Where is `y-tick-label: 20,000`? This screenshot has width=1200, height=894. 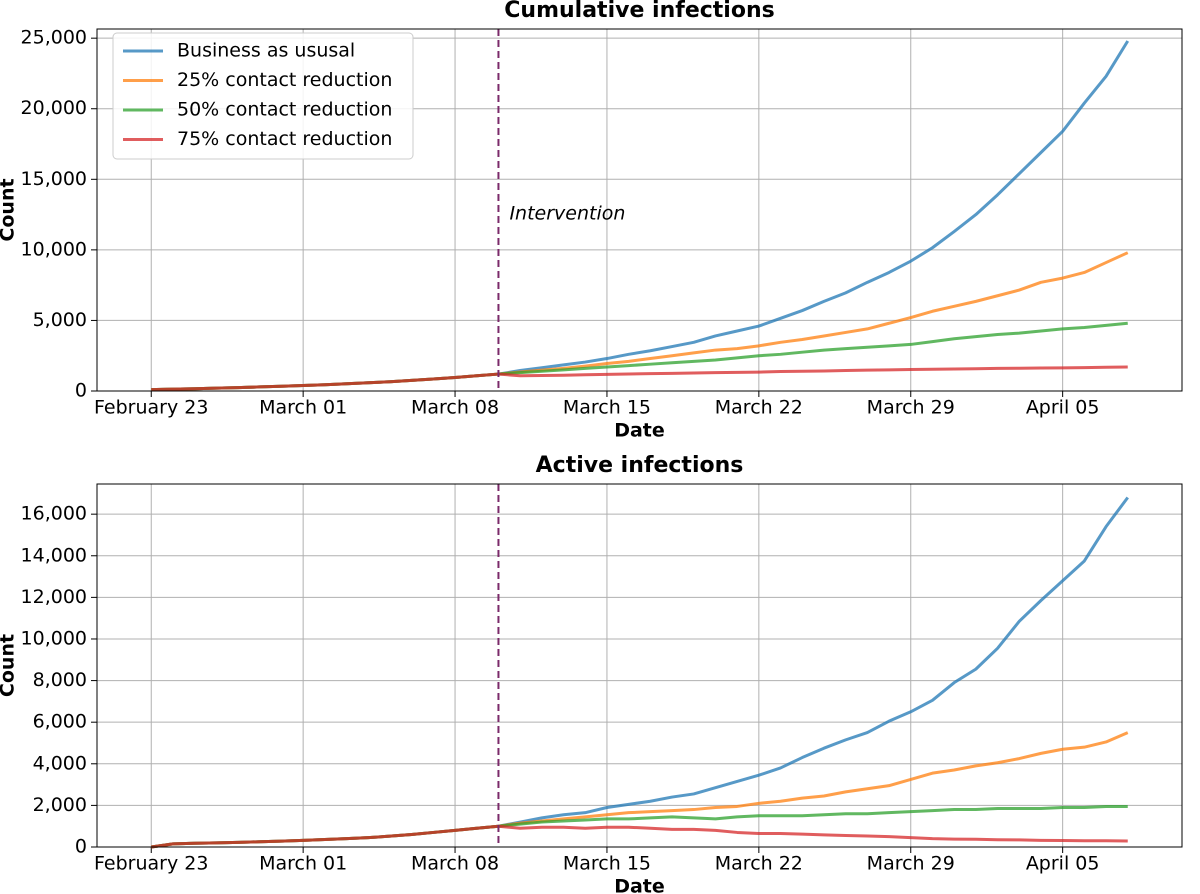 y-tick-label: 20,000 is located at coordinates (54, 108).